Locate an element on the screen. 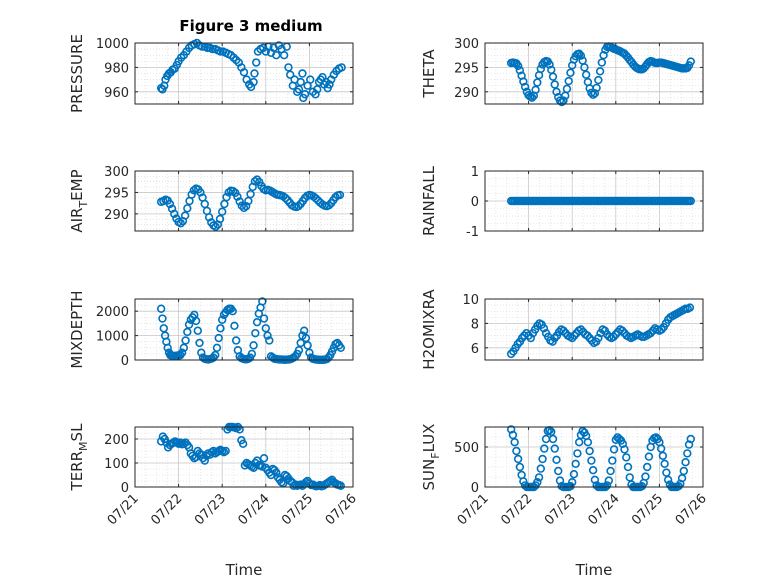 The image size is (778, 583). y-tick-label: 300 is located at coordinates (466, 44).